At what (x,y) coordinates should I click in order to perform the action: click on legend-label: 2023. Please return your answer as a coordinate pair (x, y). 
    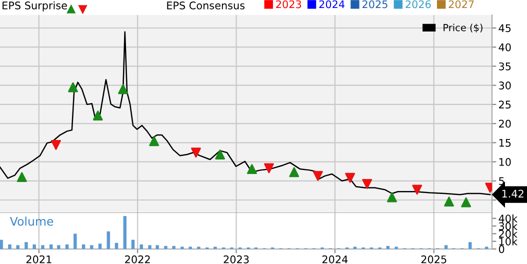
    Looking at the image, I should click on (289, 4).